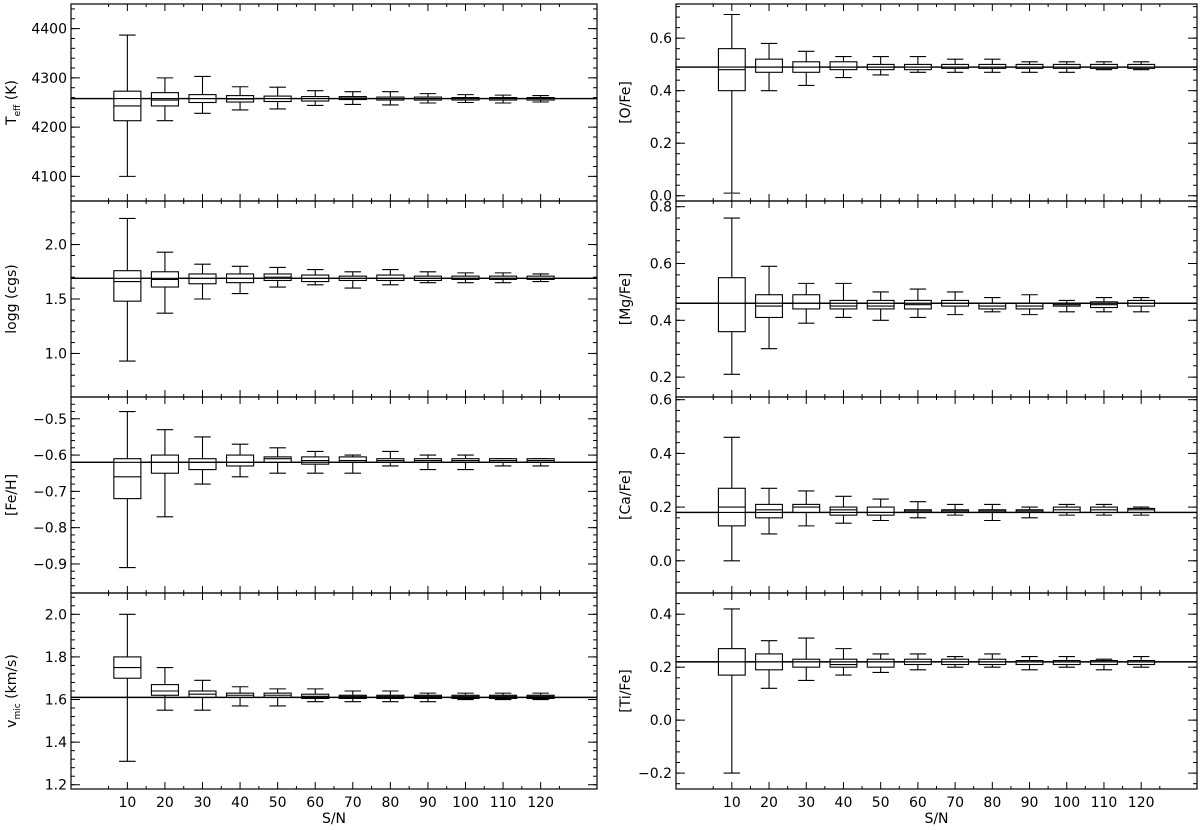 The width and height of the screenshot is (1200, 830). What do you see at coordinates (56, 658) in the screenshot?
I see `y-tick-label: 1.8` at bounding box center [56, 658].